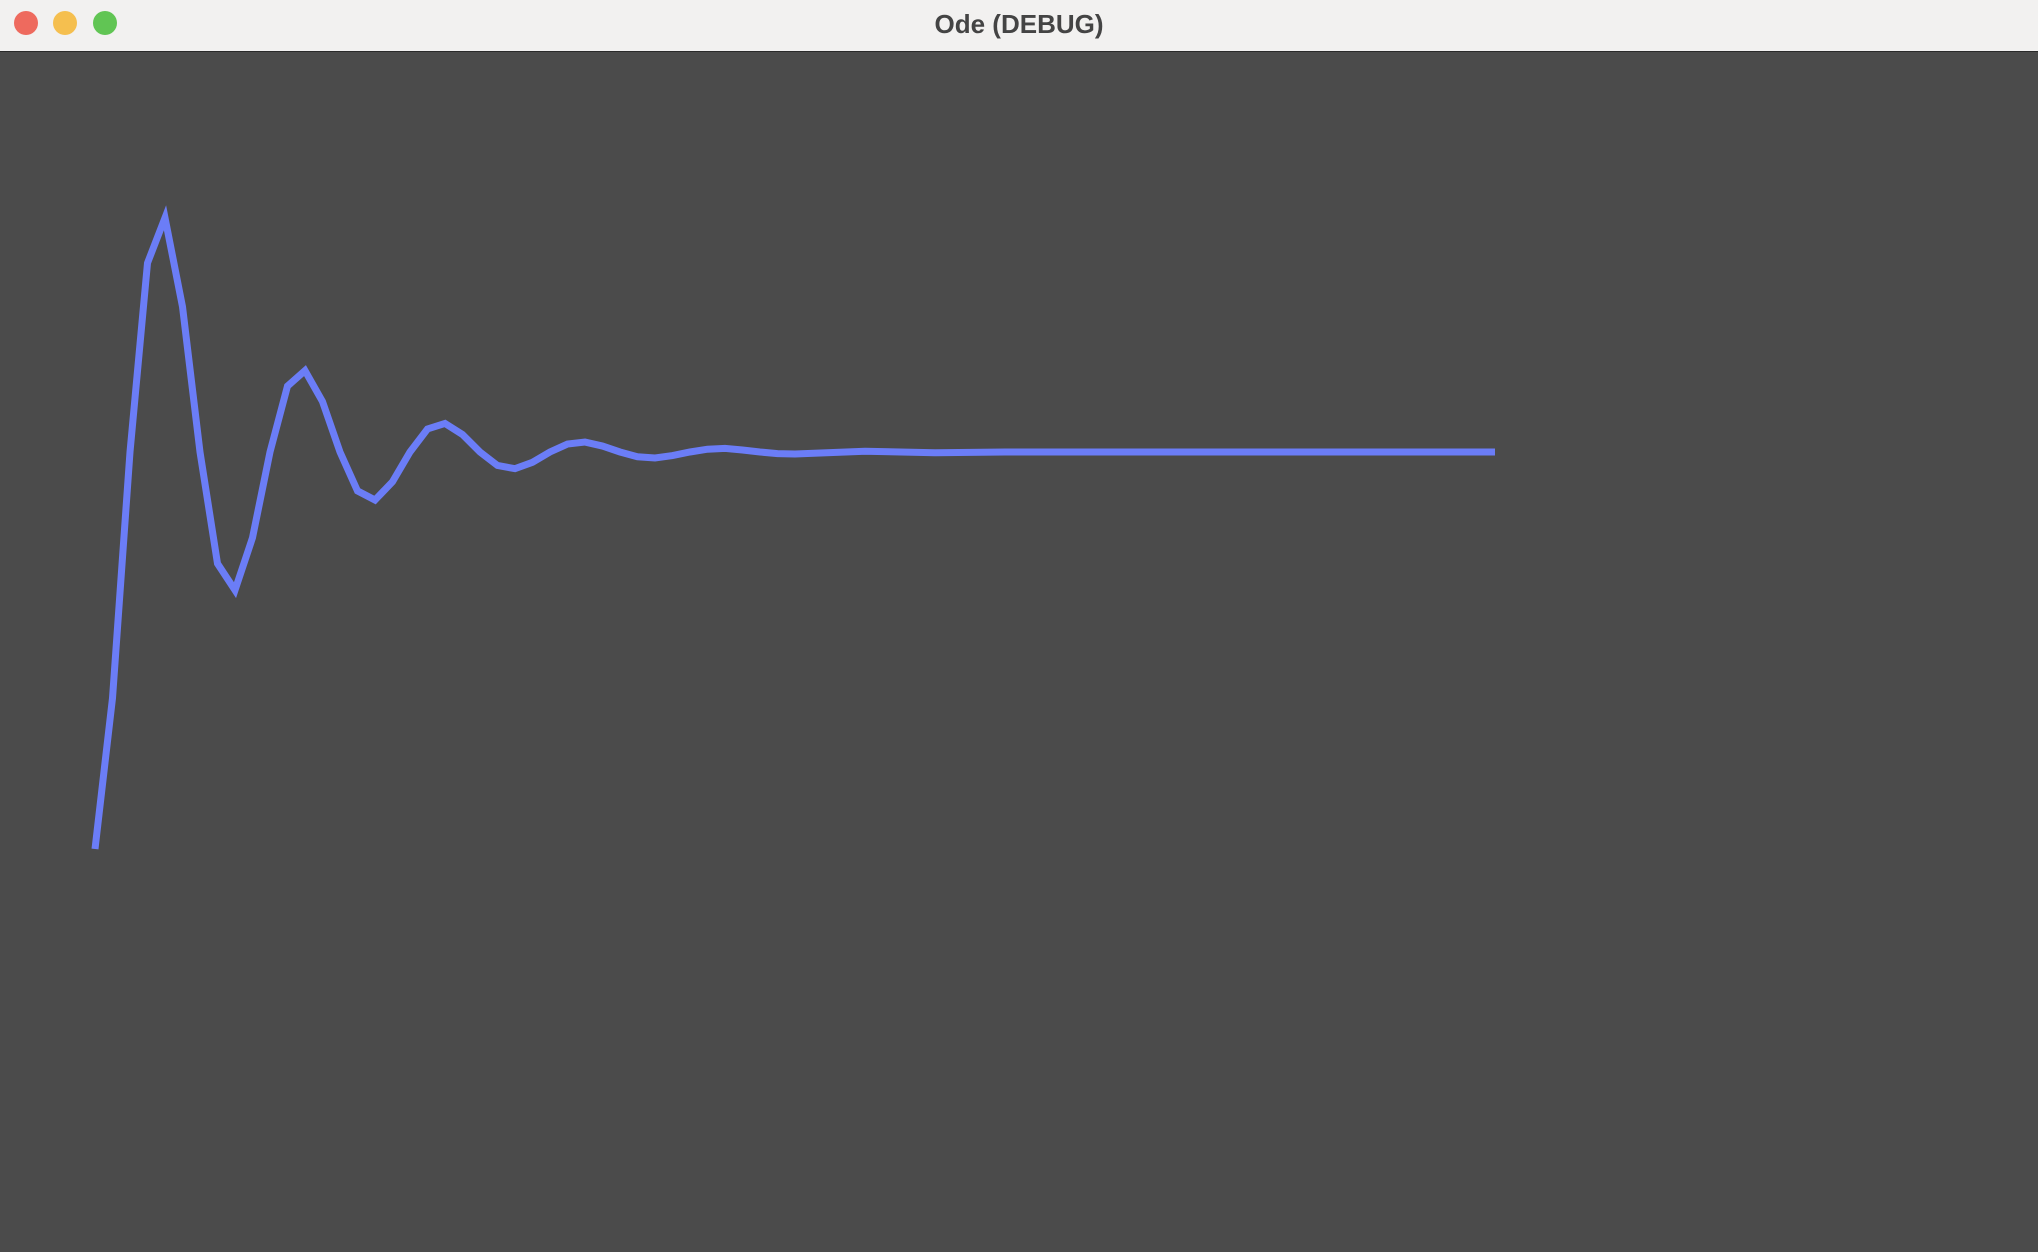  I want to click on zoom-button, so click(105, 23).